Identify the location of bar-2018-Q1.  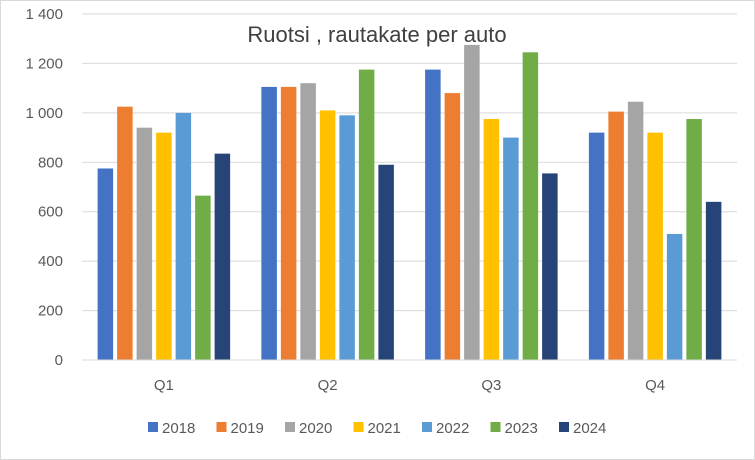
(105, 264).